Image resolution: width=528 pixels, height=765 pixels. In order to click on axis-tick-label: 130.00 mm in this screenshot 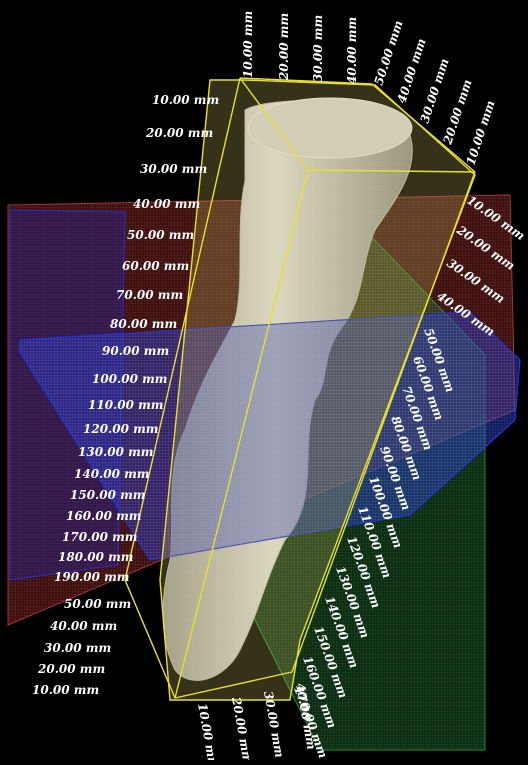, I will do `click(116, 452)`.